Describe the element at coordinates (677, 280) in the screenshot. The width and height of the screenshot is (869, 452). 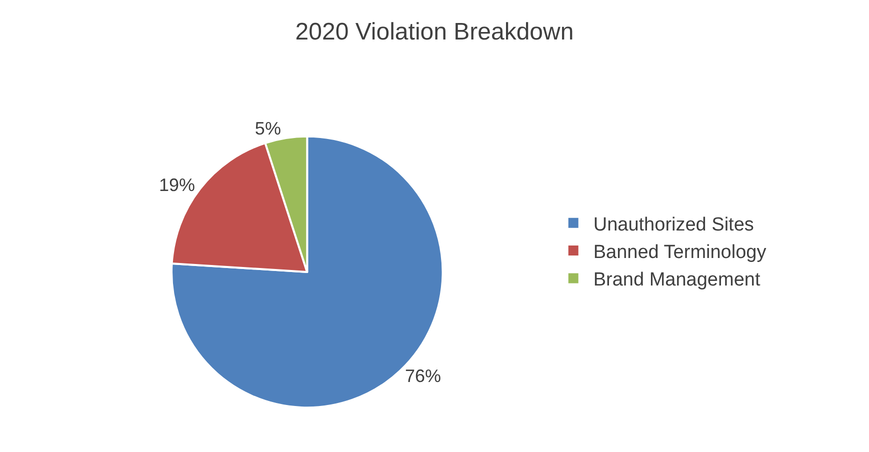
I see `legend-label: Brand Management` at that location.